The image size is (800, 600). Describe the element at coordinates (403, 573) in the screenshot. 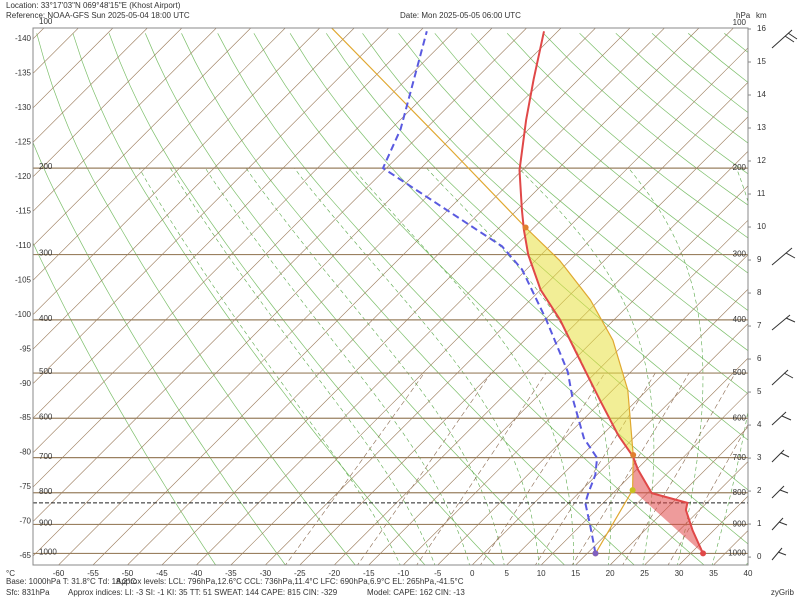

I see `x-tick-label: -10` at that location.